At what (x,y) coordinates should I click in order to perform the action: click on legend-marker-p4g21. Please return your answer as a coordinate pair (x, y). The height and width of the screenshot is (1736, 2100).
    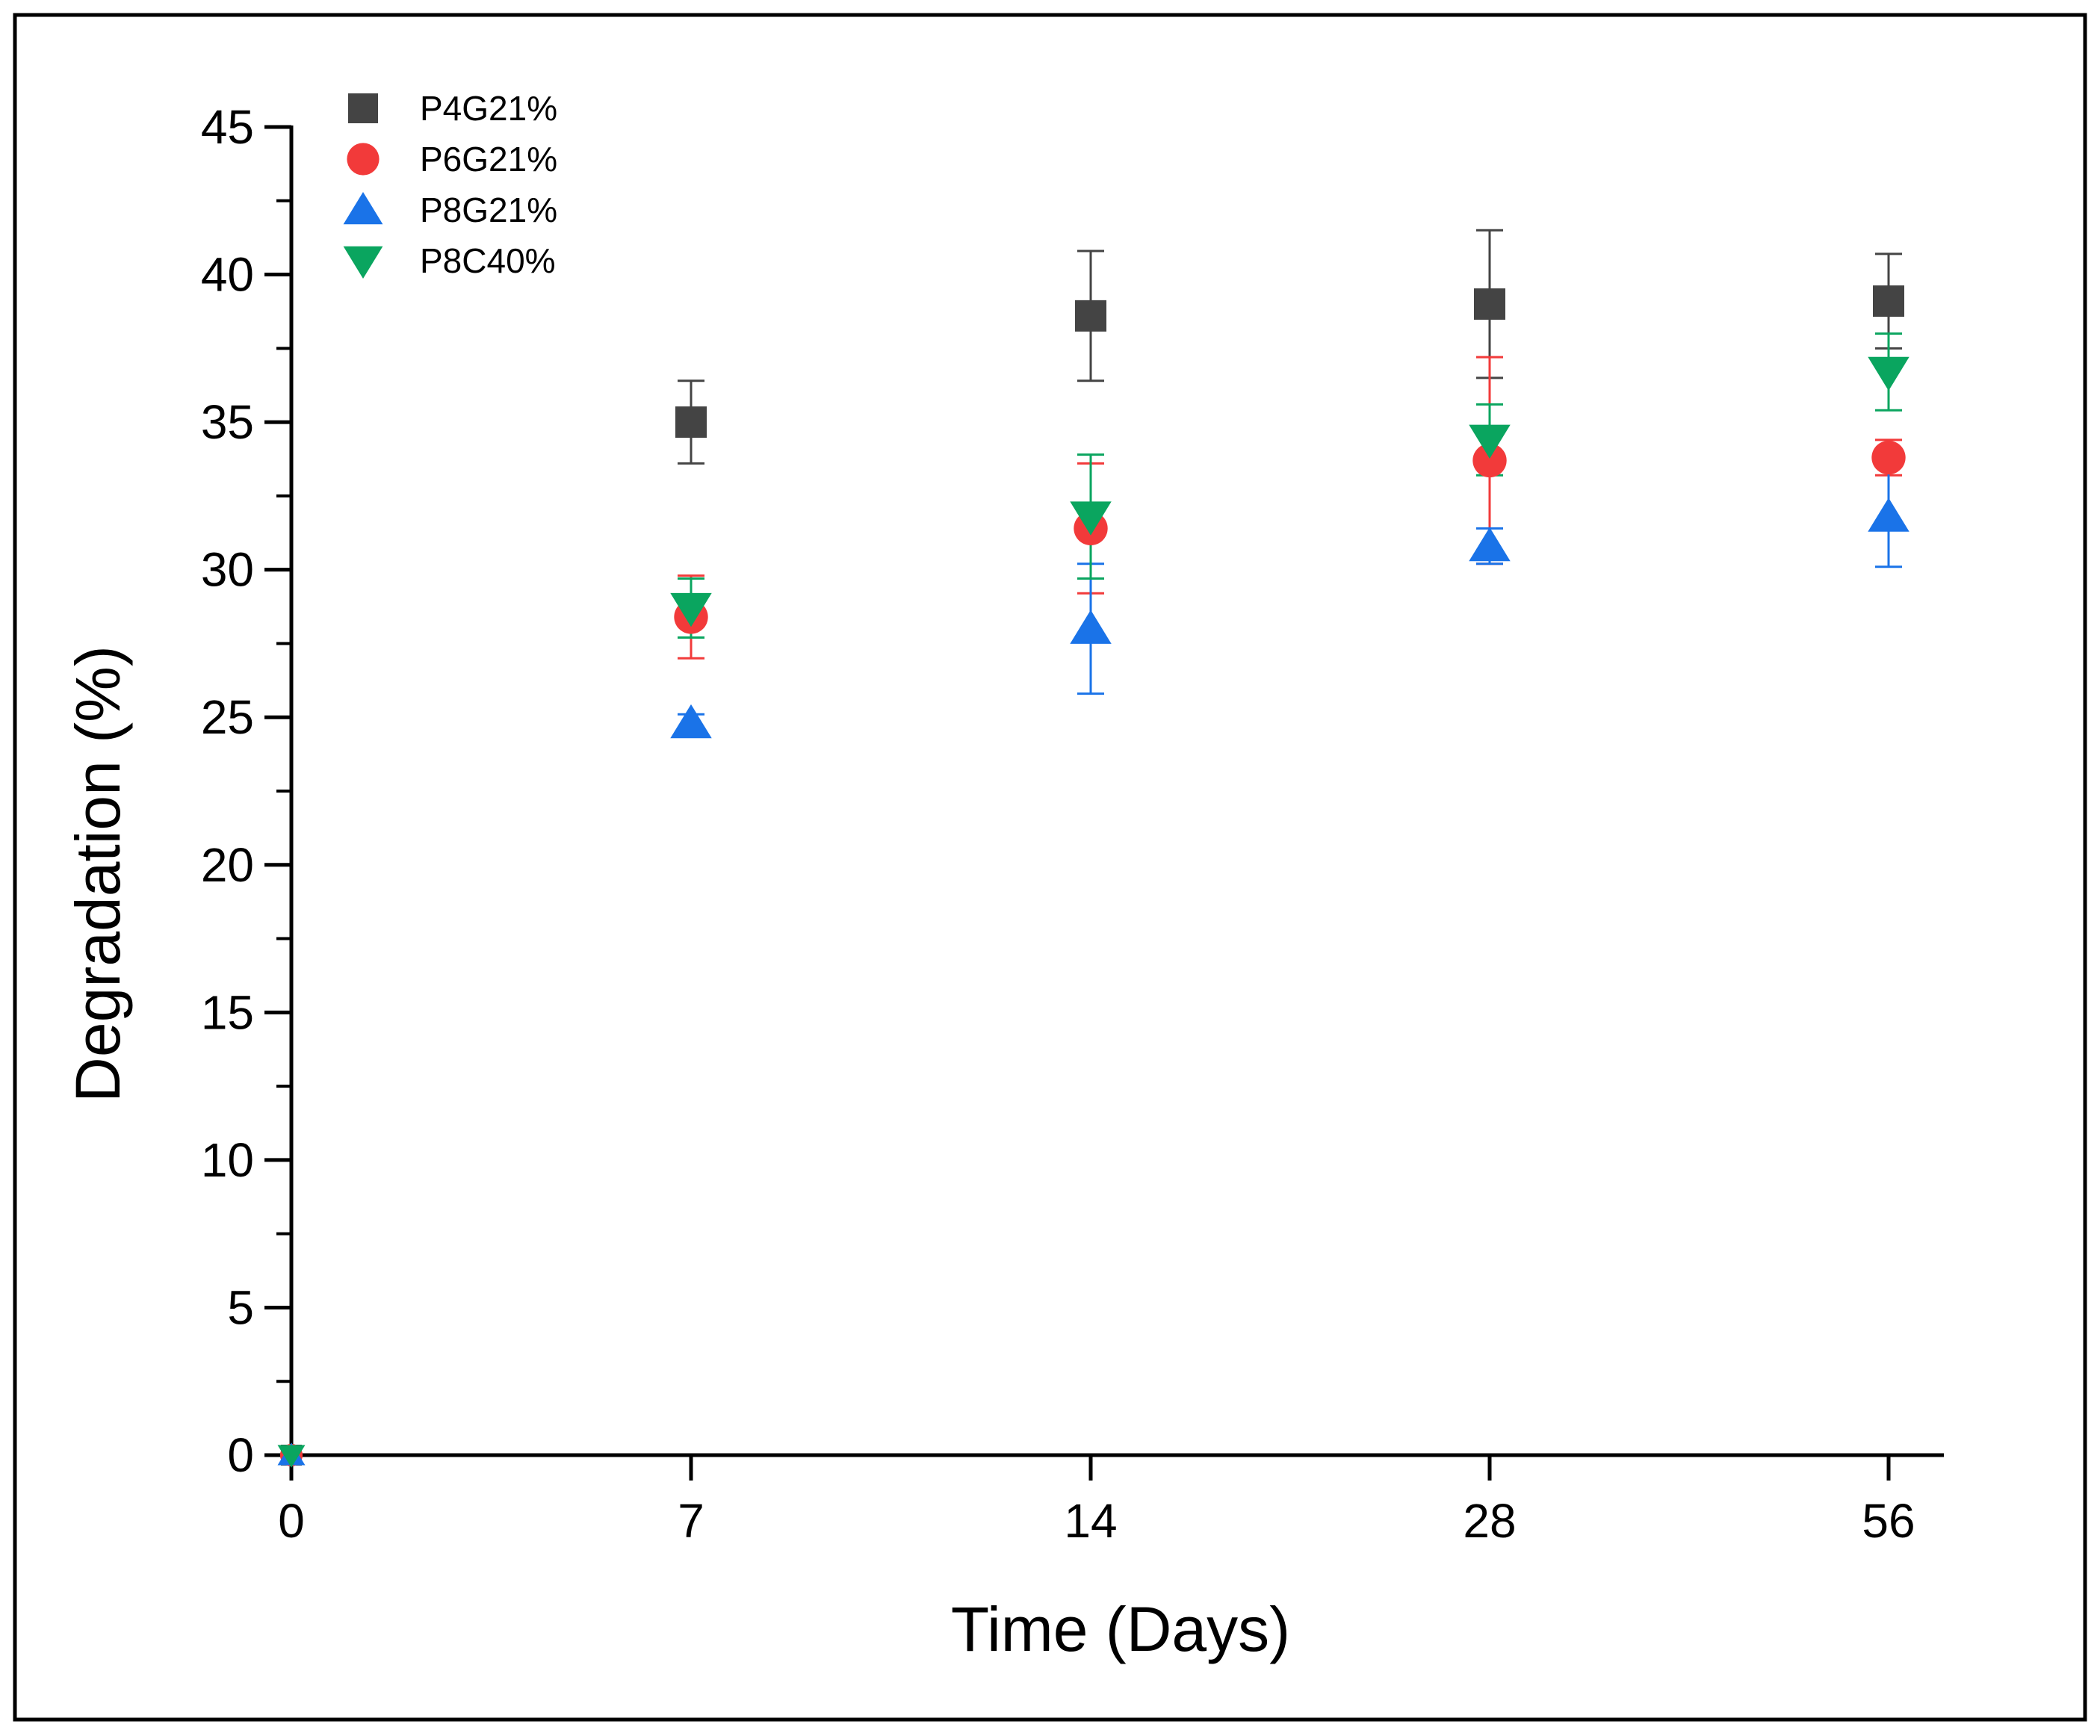
    Looking at the image, I should click on (363, 108).